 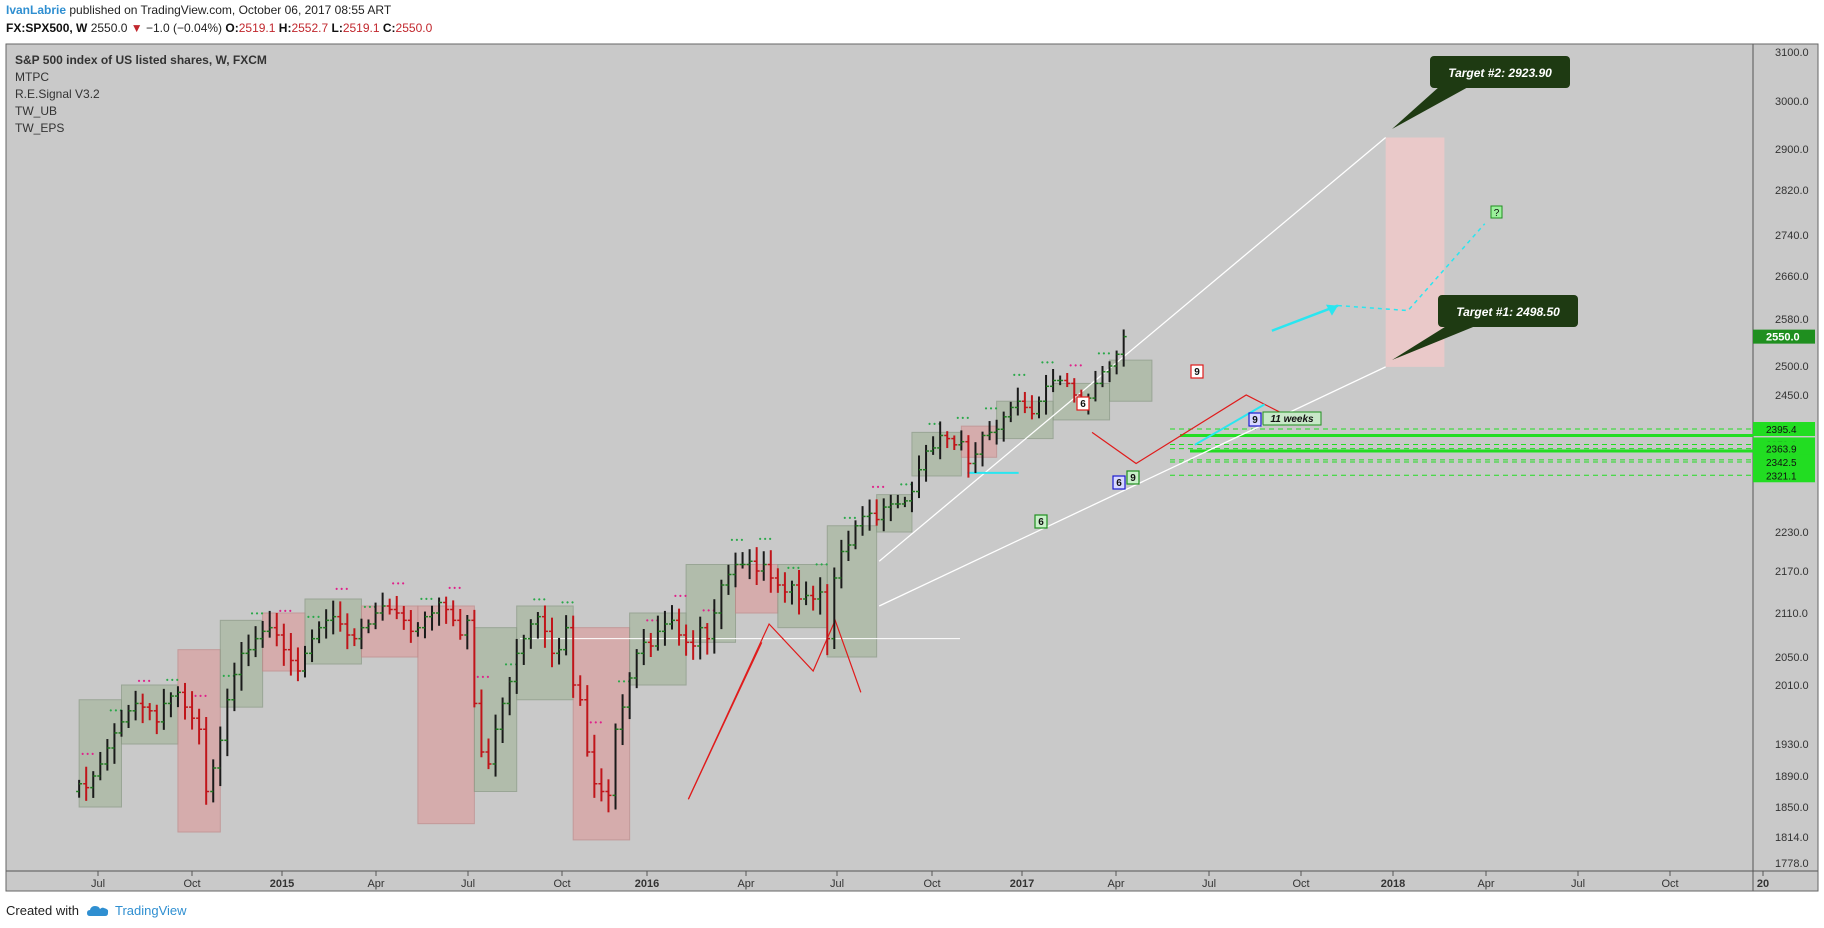 I want to click on author-link: IvanLabrie, so click(x=36, y=10).